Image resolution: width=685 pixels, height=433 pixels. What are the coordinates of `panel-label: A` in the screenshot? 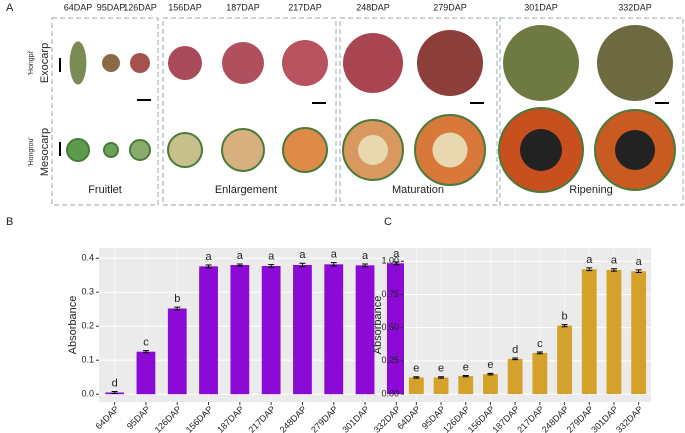 It's located at (10, 8).